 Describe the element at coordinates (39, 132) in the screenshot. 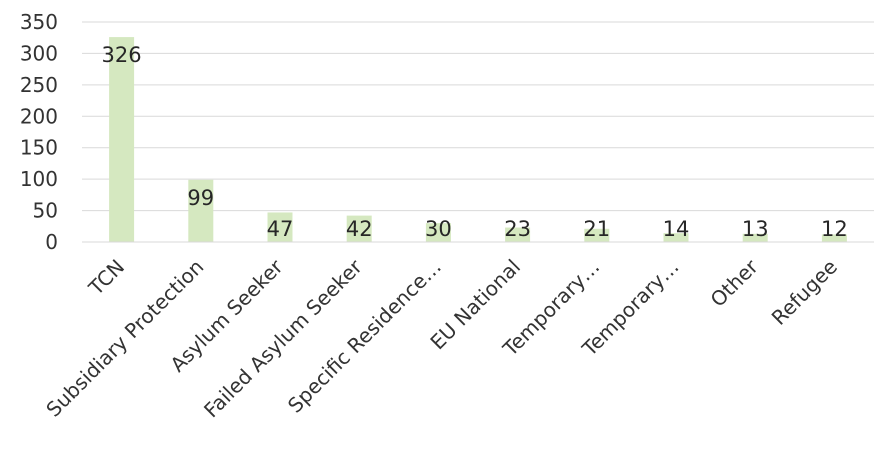

I see `y-axis-tick-labels: 0 50 100 150 200 250 300 350` at that location.